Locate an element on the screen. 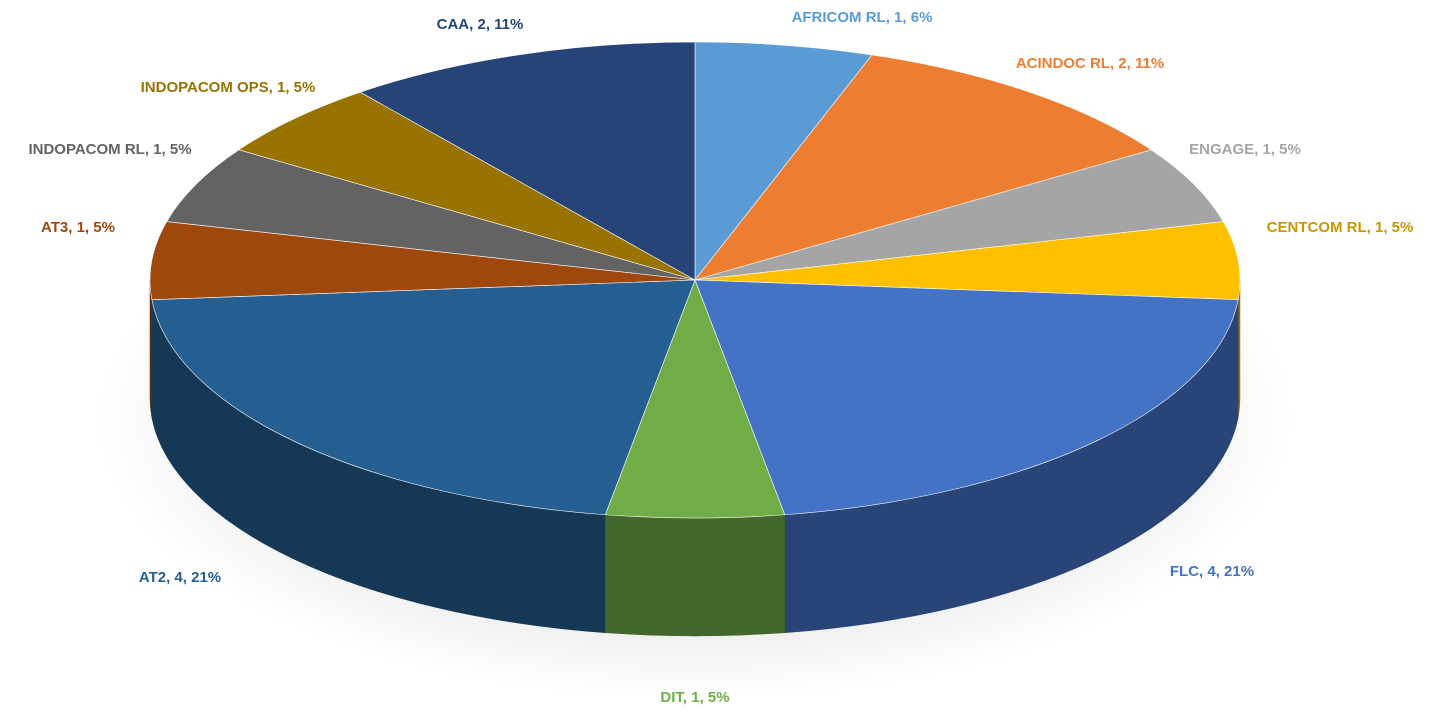 The image size is (1445, 711). data-label: AFRICOM RL, 1, 6% is located at coordinates (862, 17).